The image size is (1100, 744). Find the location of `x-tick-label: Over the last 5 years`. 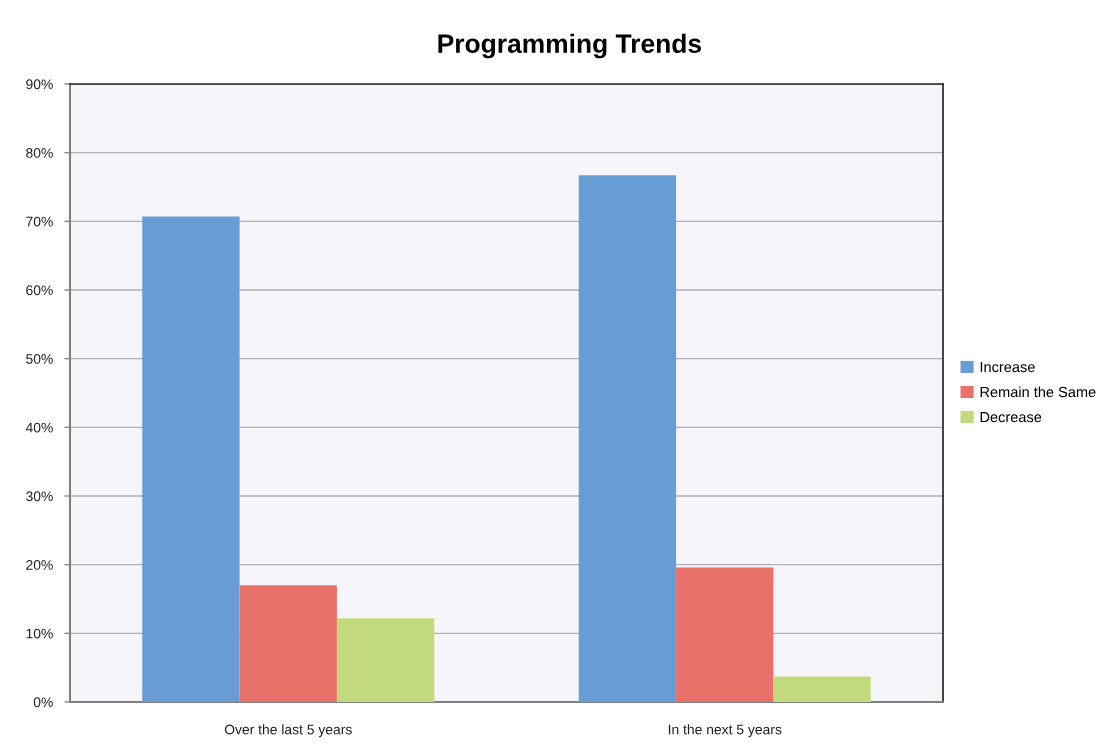

x-tick-label: Over the last 5 years is located at coordinates (288, 731).